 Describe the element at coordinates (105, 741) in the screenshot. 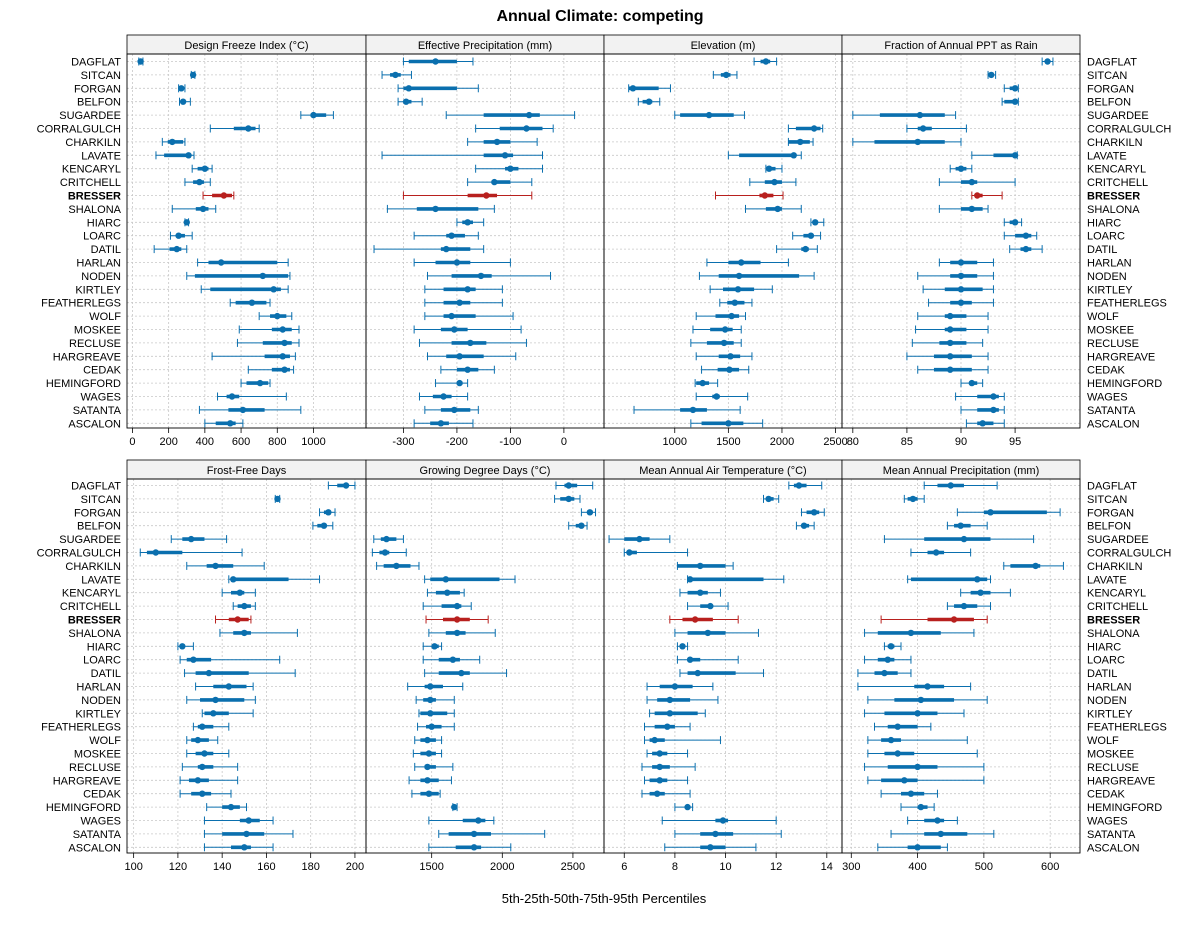

I see `site-label-left: WOLF` at that location.